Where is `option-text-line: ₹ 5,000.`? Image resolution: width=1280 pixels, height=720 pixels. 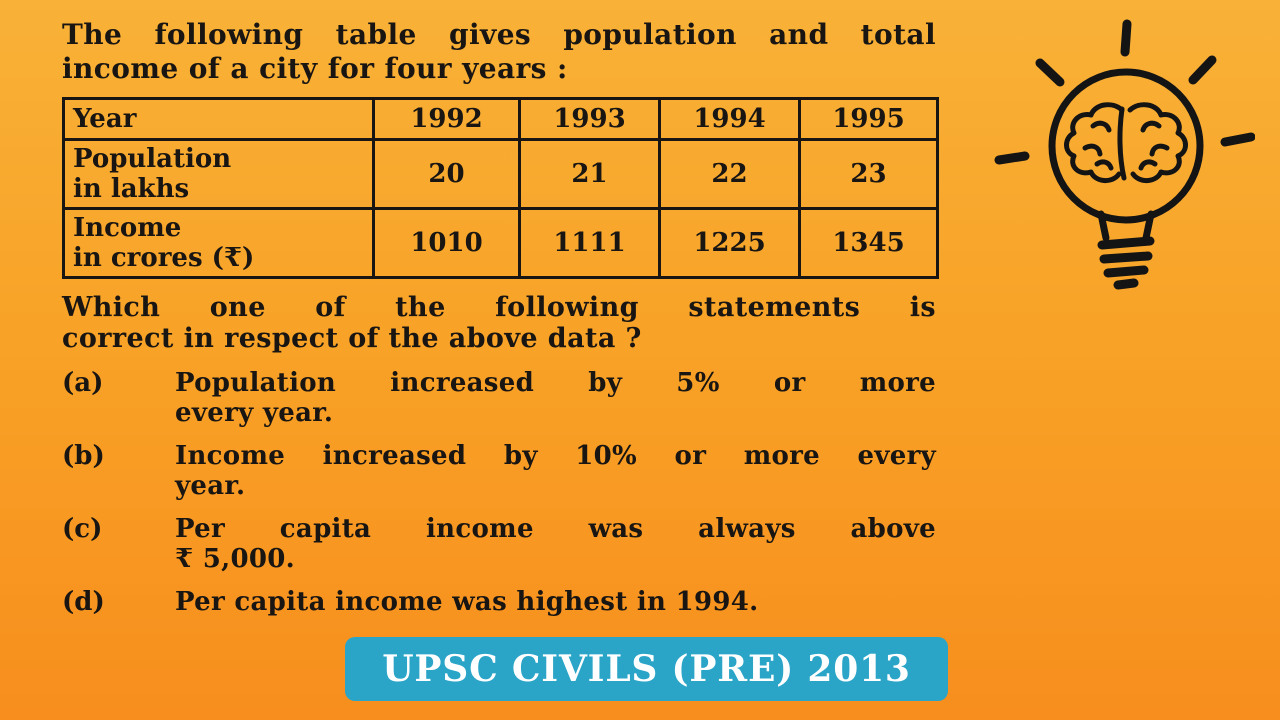 option-text-line: ₹ 5,000. is located at coordinates (235, 559).